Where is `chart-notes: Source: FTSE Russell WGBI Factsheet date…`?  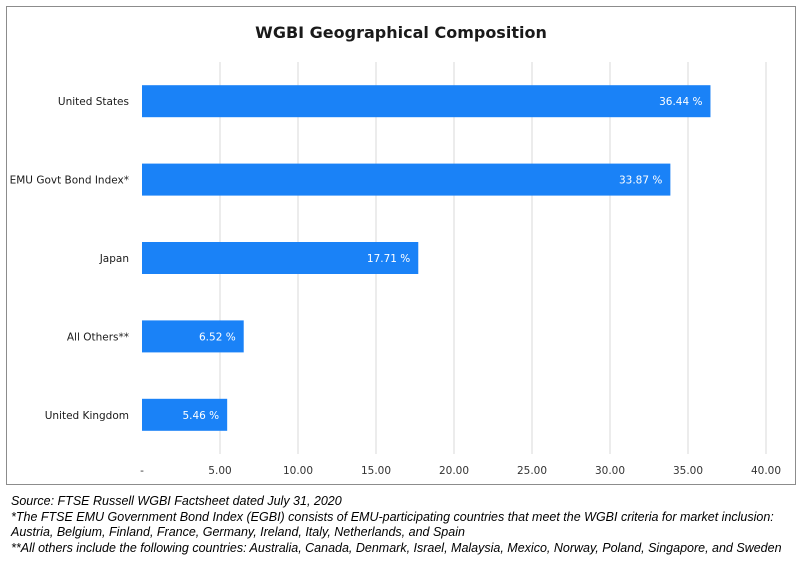 chart-notes: Source: FTSE Russell WGBI Factsheet date… is located at coordinates (403, 525).